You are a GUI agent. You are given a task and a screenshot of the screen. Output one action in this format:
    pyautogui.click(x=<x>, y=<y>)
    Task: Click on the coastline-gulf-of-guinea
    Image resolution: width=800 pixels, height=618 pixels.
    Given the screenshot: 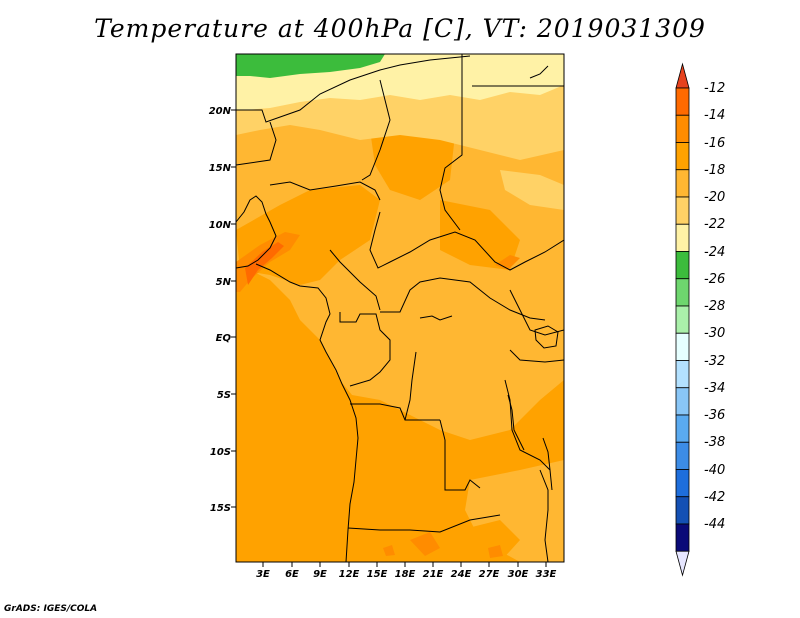 What is the action you would take?
    pyautogui.click(x=307, y=412)
    